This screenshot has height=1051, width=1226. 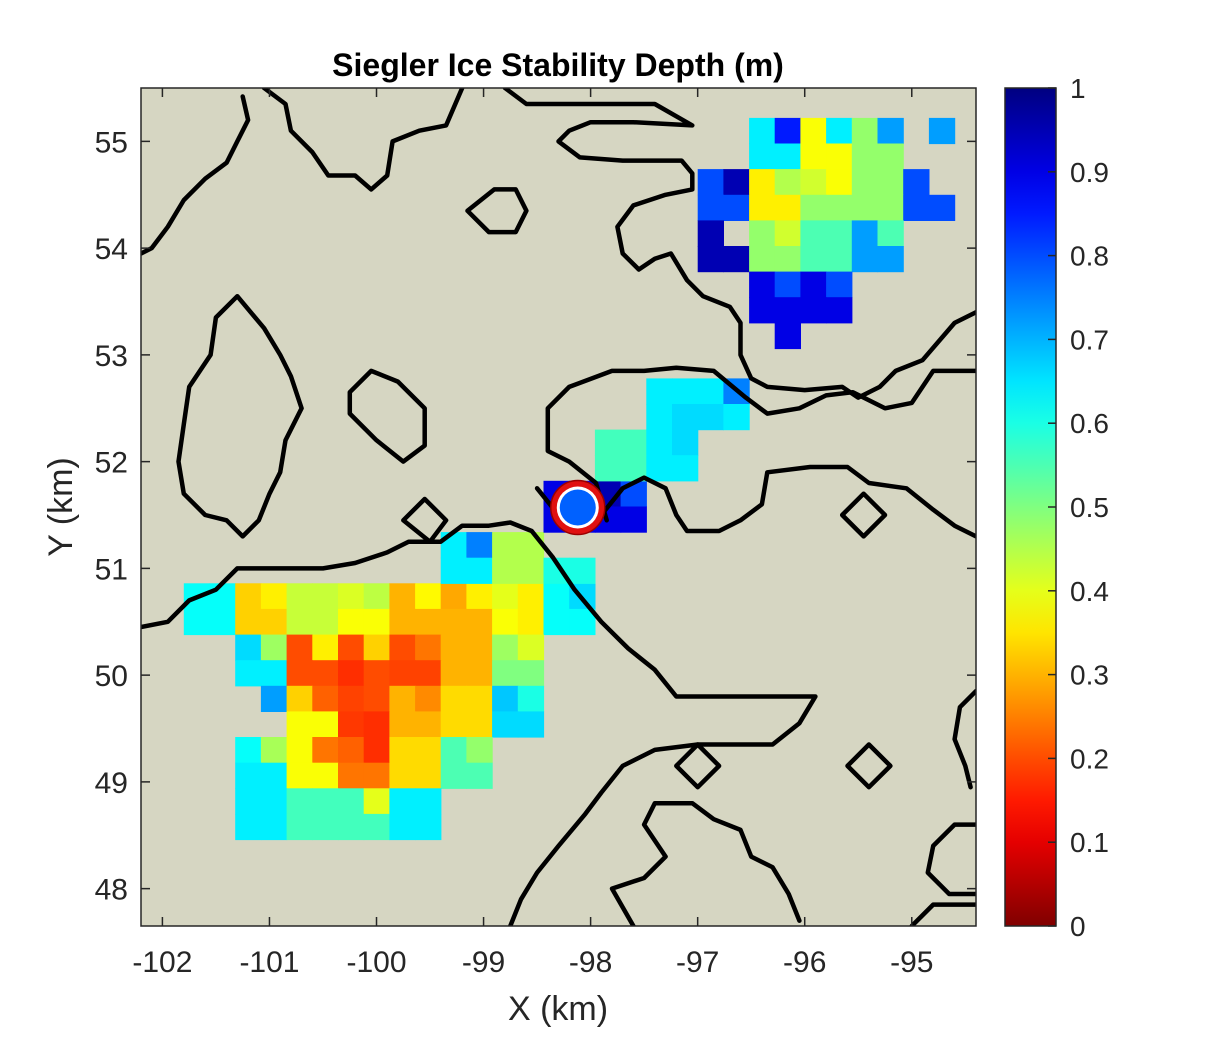 I want to click on colorbar-tick-label: 0.8, so click(x=1089, y=256).